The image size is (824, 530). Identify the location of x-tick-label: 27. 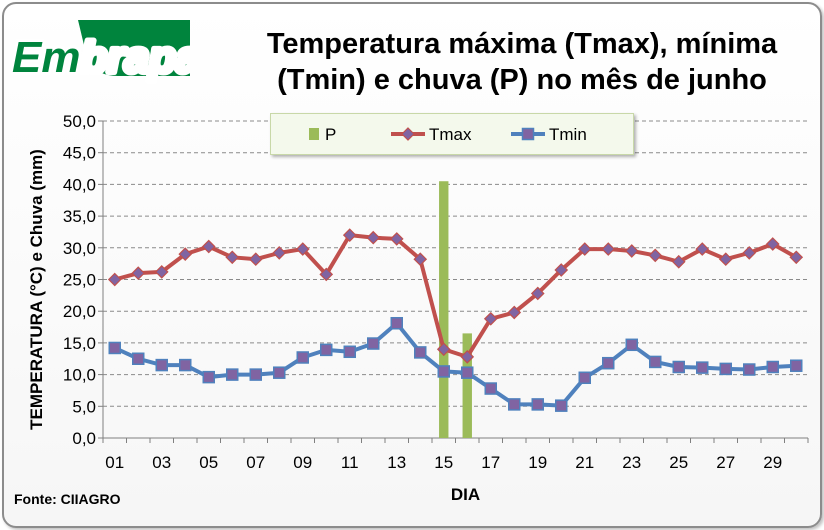
(725, 462).